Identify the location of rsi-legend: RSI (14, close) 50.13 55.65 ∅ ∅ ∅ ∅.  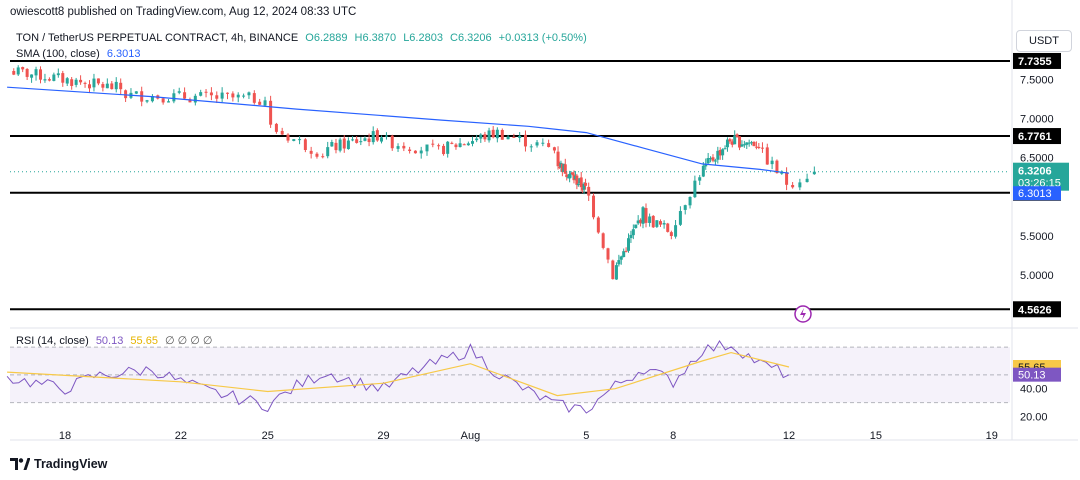
(114, 340).